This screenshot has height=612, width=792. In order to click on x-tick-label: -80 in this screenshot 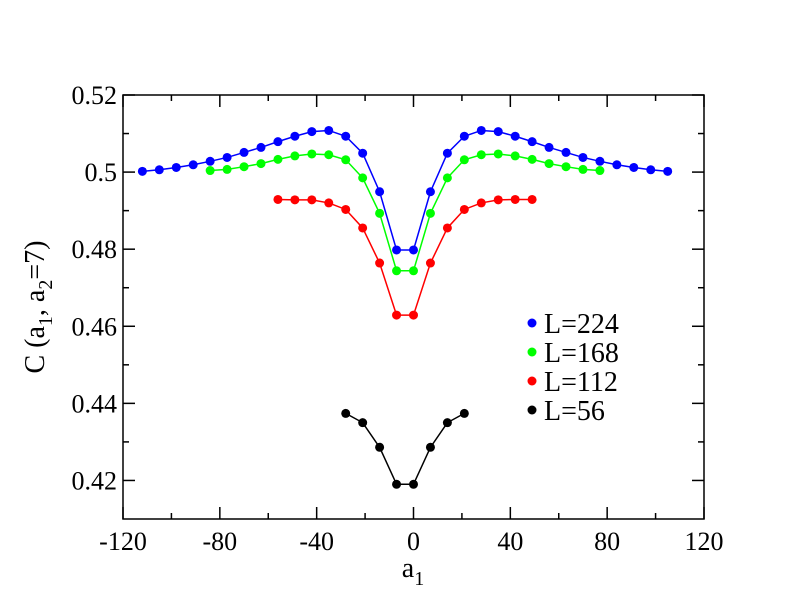, I will do `click(219, 541)`.